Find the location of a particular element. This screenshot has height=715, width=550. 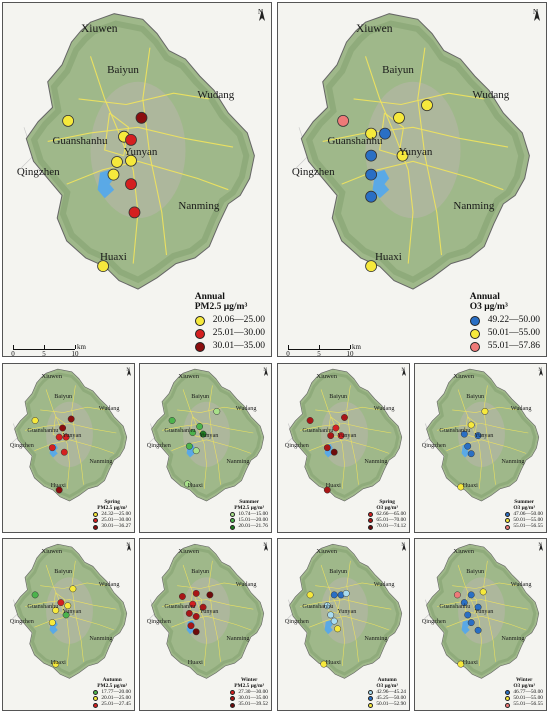

scale-tick-label: 10 is located at coordinates (350, 353).